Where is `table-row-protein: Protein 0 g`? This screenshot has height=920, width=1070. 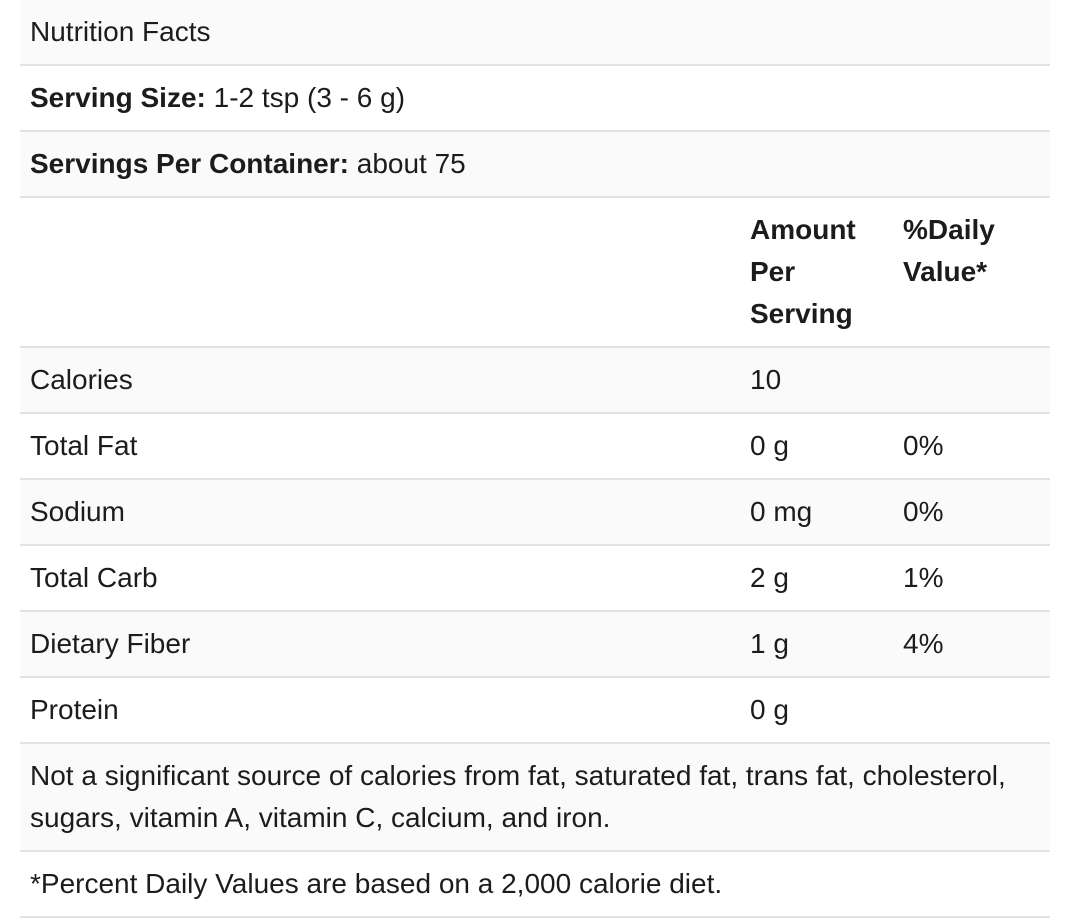 table-row-protein: Protein 0 g is located at coordinates (535, 710).